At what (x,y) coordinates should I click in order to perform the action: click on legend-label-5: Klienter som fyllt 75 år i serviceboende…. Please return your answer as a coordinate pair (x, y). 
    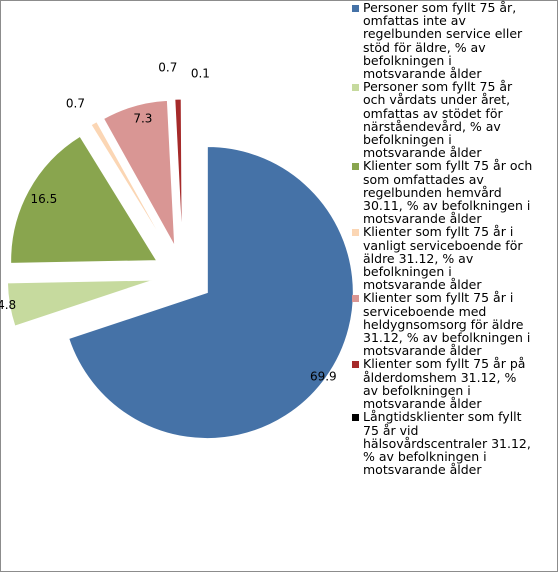
    Looking at the image, I should click on (447, 324).